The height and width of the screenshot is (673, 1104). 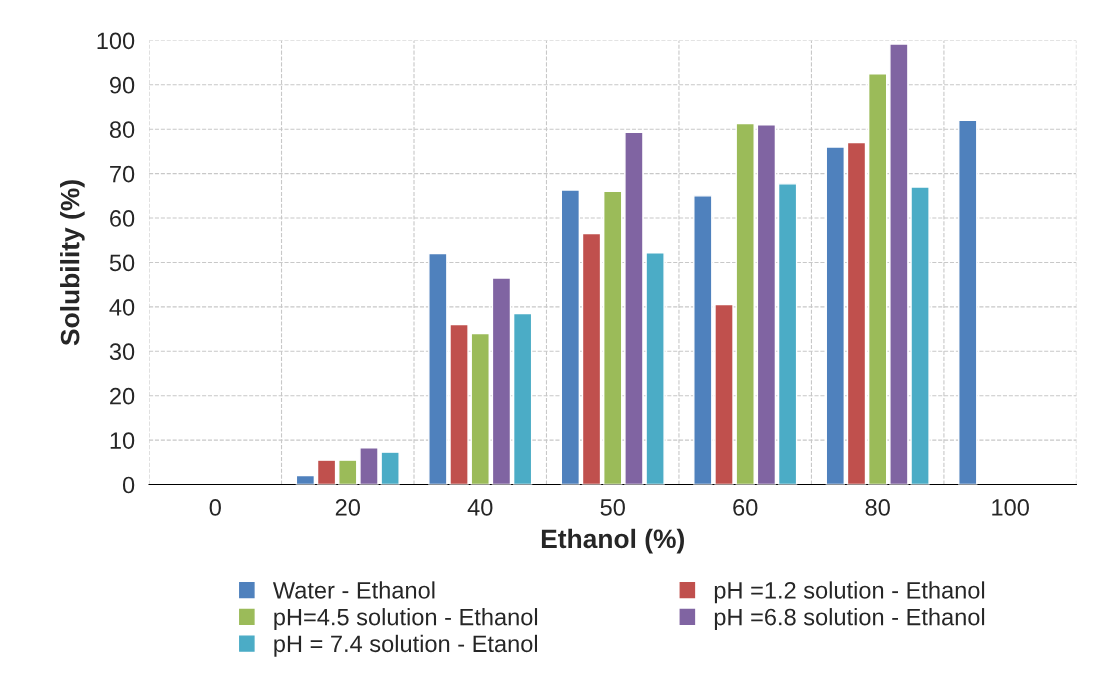 What do you see at coordinates (122, 352) in the screenshot?
I see `y-tick-label: 30` at bounding box center [122, 352].